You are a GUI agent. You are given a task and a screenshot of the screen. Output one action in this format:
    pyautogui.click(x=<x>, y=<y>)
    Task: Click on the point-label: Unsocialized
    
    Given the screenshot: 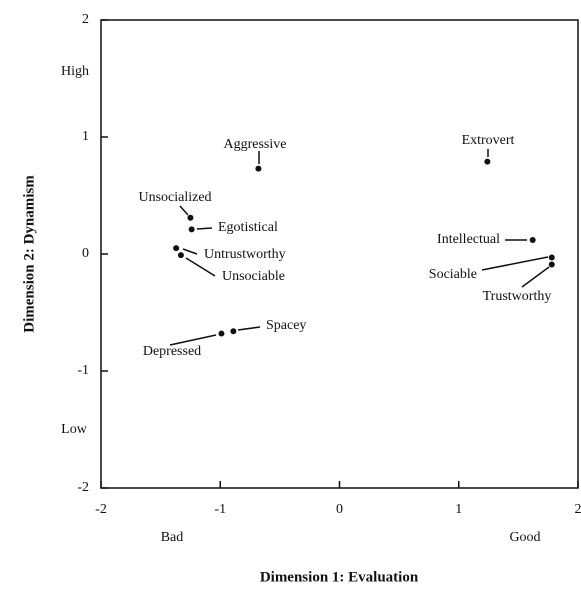 What is the action you would take?
    pyautogui.click(x=174, y=197)
    